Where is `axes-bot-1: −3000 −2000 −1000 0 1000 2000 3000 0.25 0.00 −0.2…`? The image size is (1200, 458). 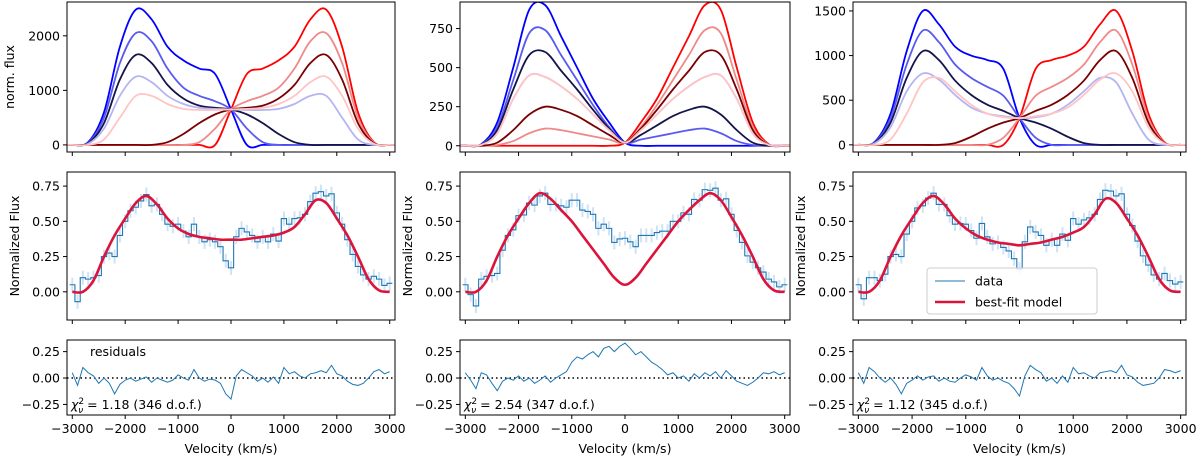
axes-bot-1: −3000 −2000 −1000 0 1000 2000 3000 0.25 0.00 −0.2… is located at coordinates (214, 397).